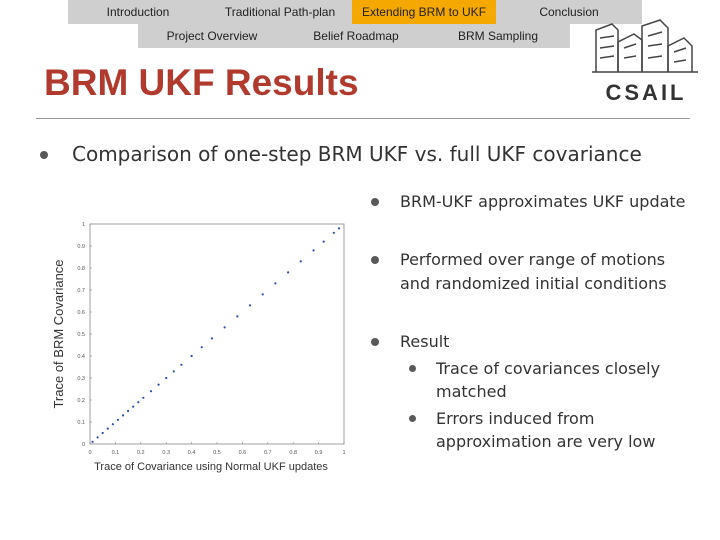 This screenshot has height=540, width=720. What do you see at coordinates (81, 269) in the screenshot?
I see `y-tick-label: 0.8` at bounding box center [81, 269].